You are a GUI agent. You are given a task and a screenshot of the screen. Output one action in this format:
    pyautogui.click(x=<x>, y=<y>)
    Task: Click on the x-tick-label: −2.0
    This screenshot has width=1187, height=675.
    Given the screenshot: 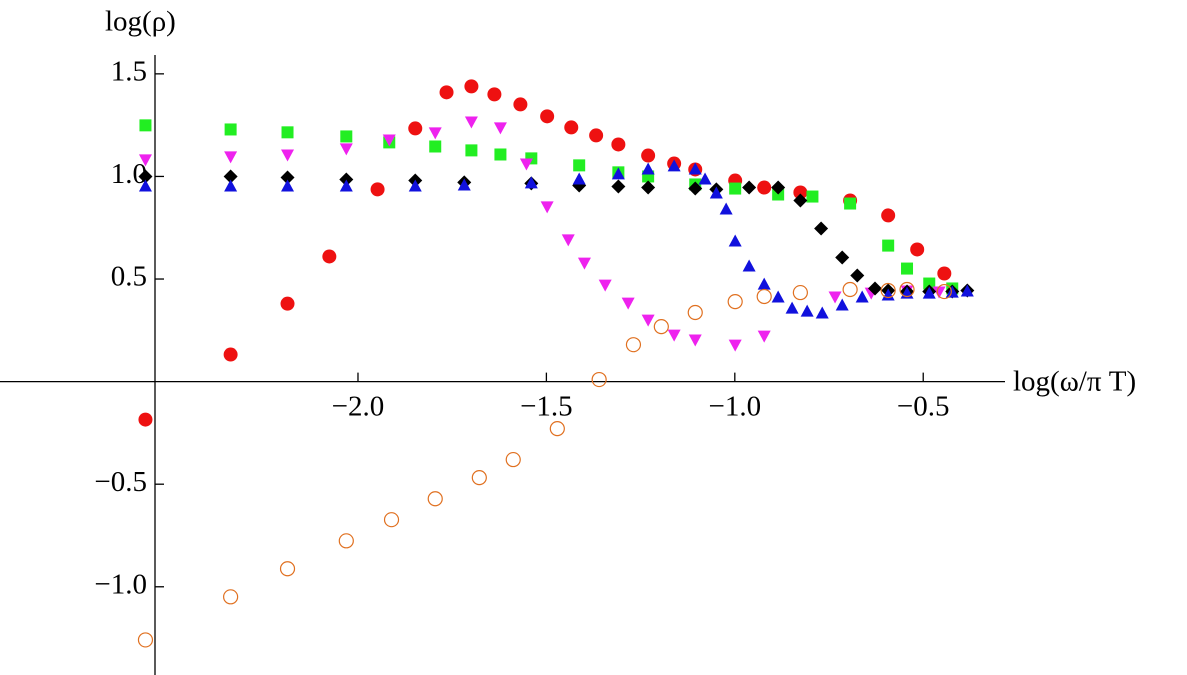 What is the action you would take?
    pyautogui.click(x=358, y=406)
    